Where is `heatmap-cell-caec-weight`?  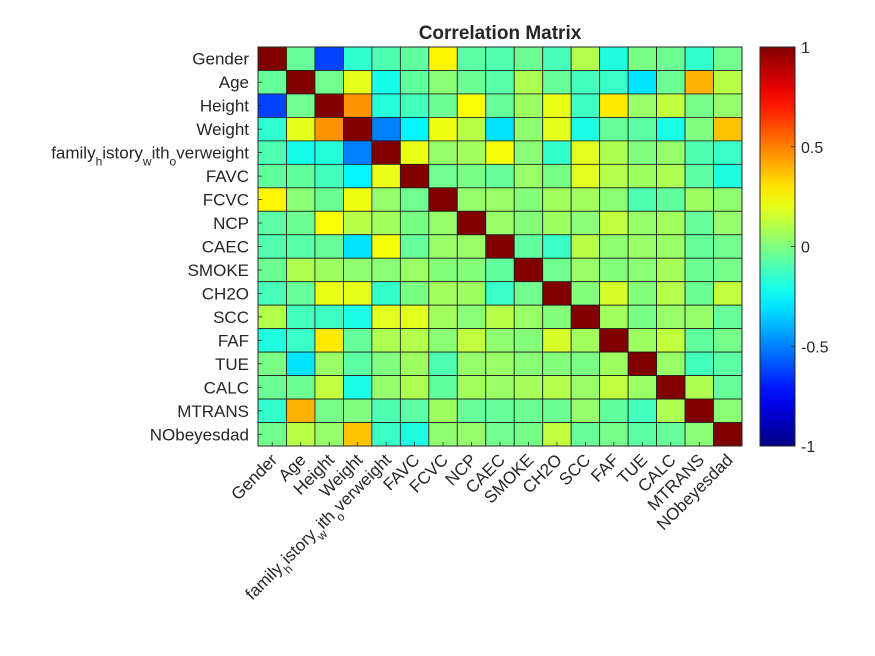 heatmap-cell-caec-weight is located at coordinates (358, 246).